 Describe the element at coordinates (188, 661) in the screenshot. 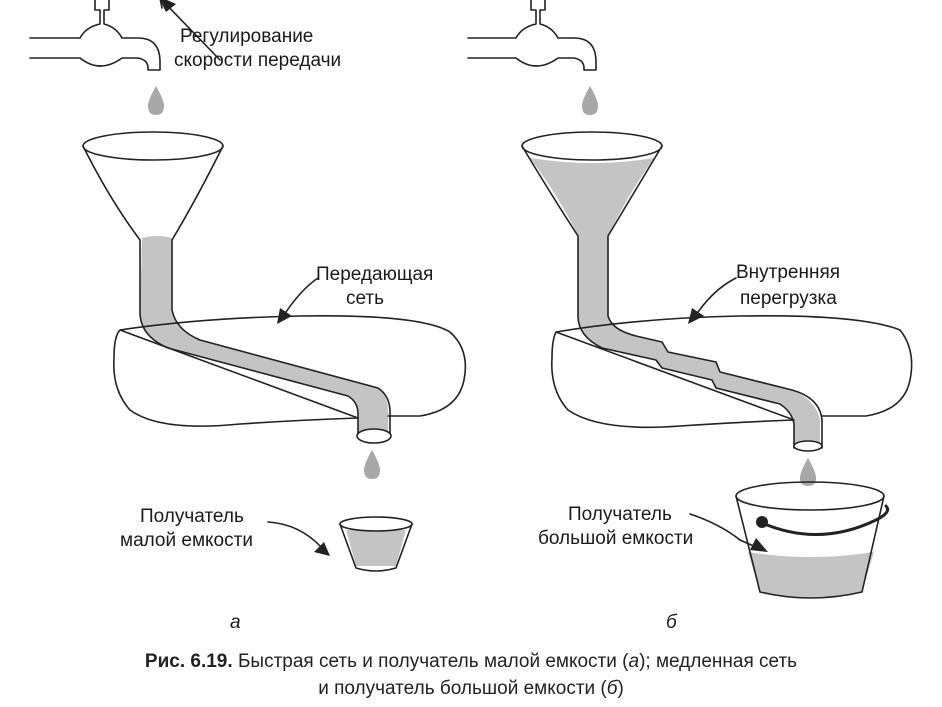

I see `caption-number: Рис. 6.19.` at that location.